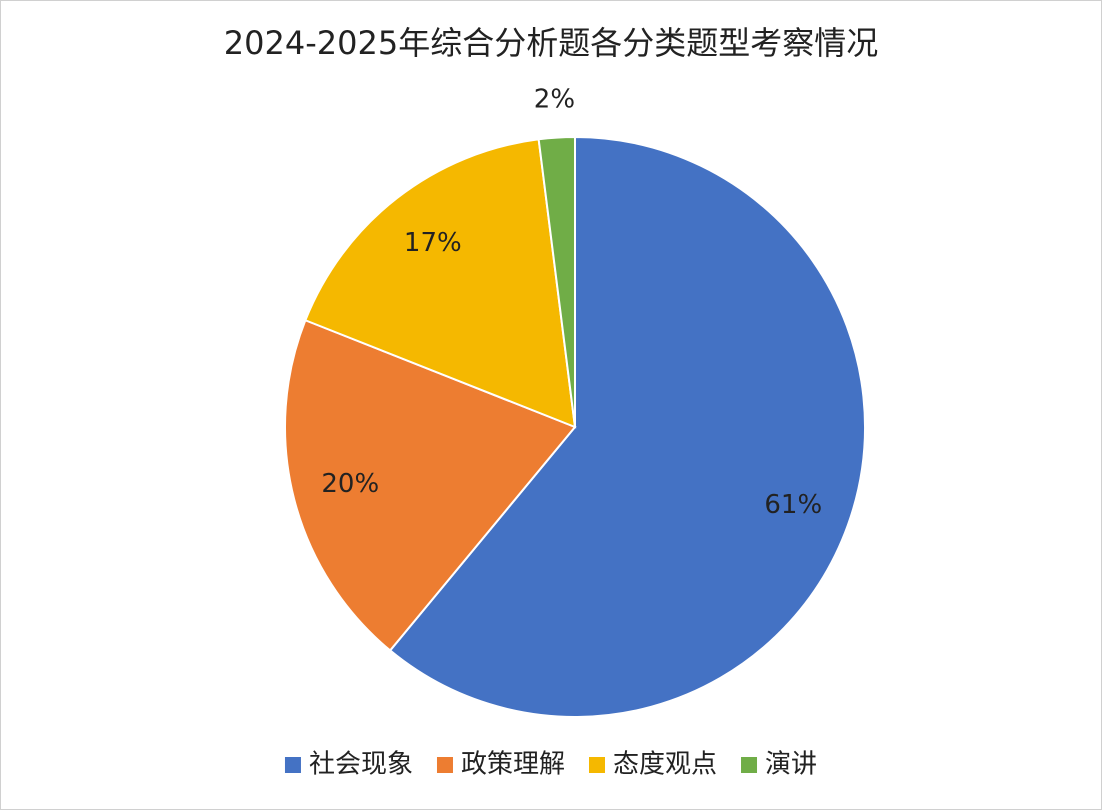 Image resolution: width=1102 pixels, height=810 pixels. What do you see at coordinates (554, 99) in the screenshot?
I see `data-label: 2%` at bounding box center [554, 99].